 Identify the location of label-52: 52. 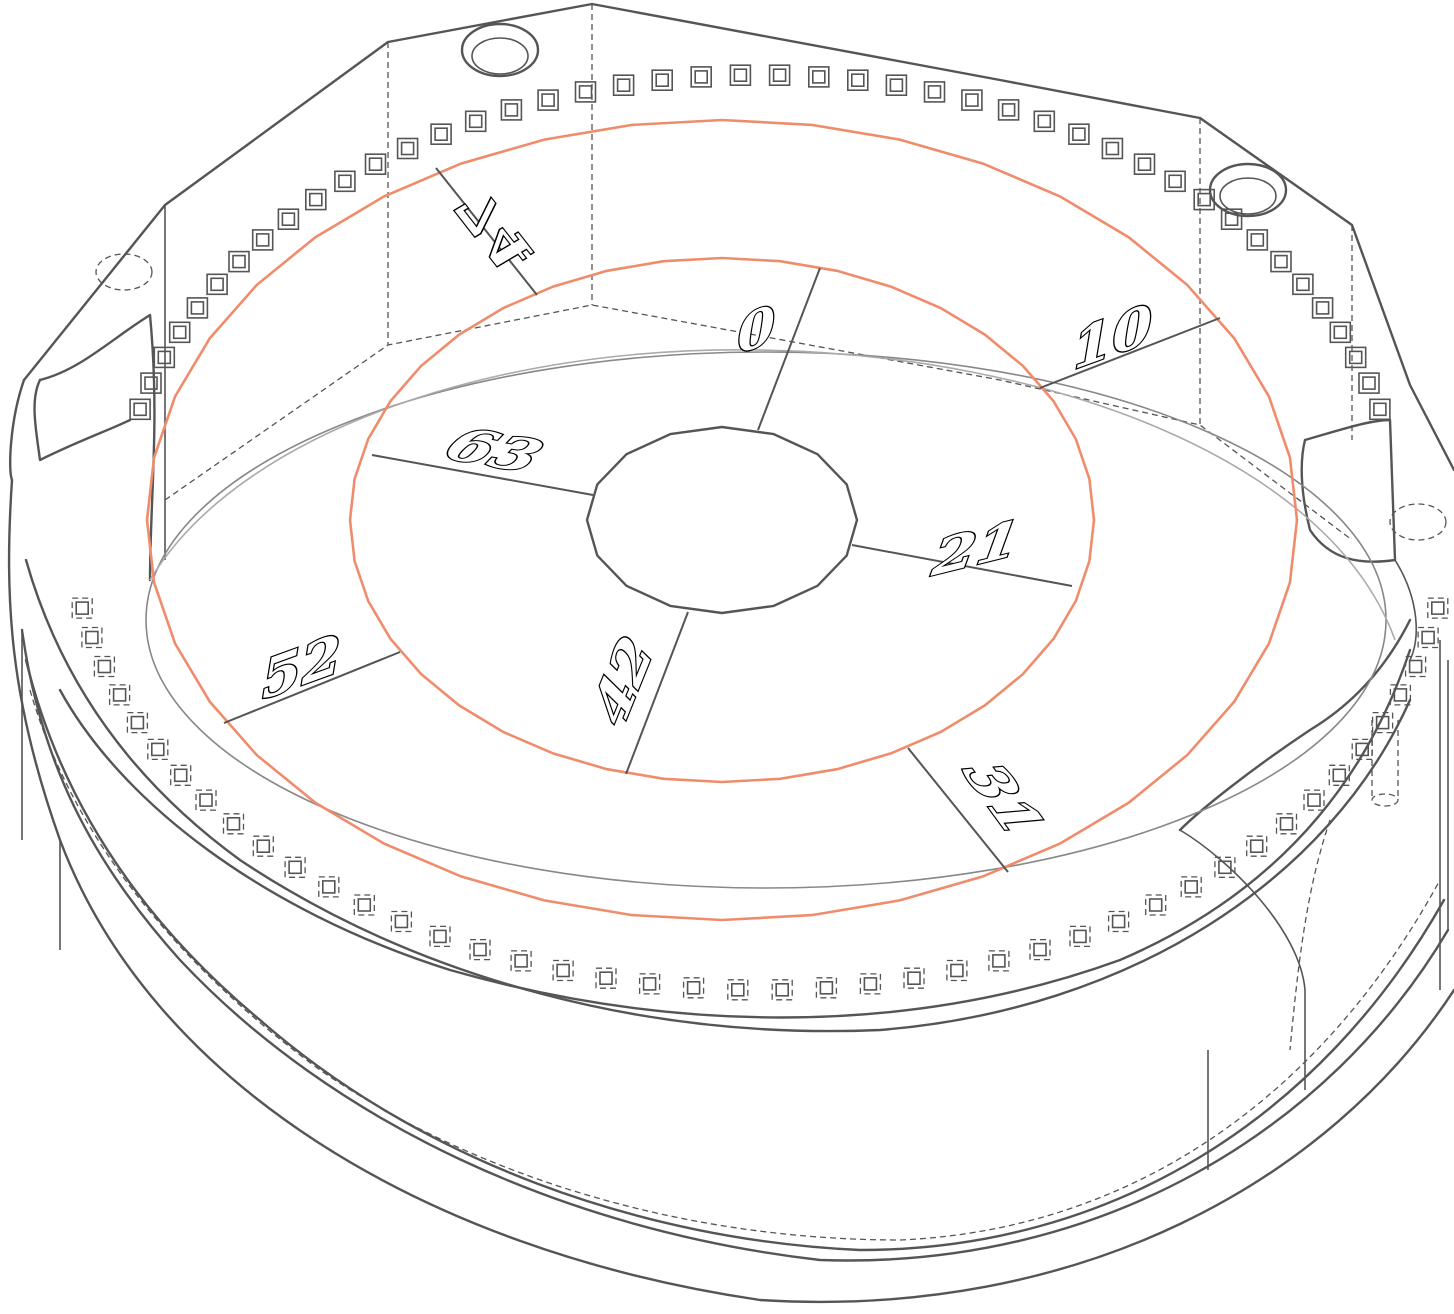
(302, 668).